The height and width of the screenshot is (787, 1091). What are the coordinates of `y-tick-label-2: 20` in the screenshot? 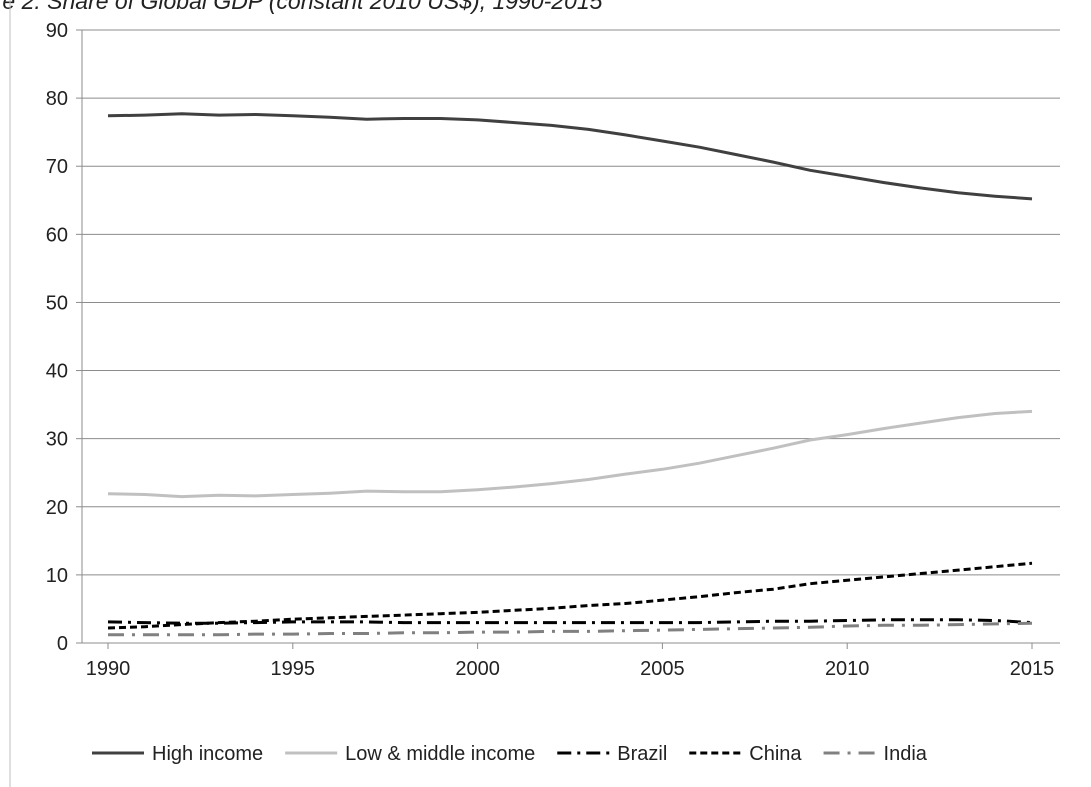 It's located at (57, 508).